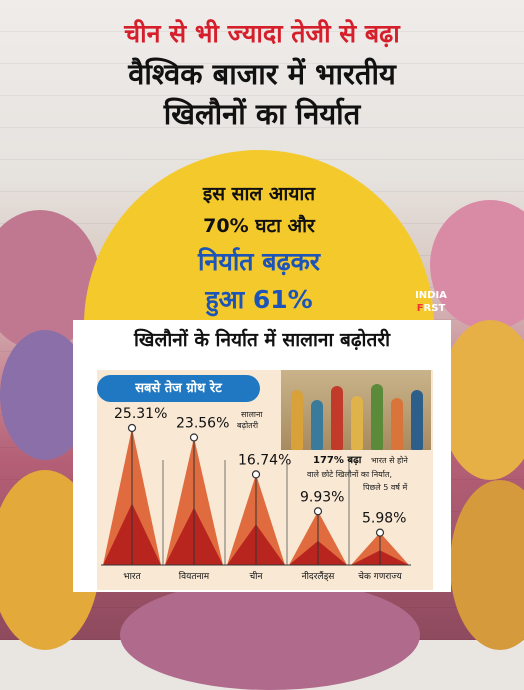 This screenshot has height=690, width=524. Describe the element at coordinates (319, 576) in the screenshot. I see `category-label-3: नीदरलैंड्स` at that location.